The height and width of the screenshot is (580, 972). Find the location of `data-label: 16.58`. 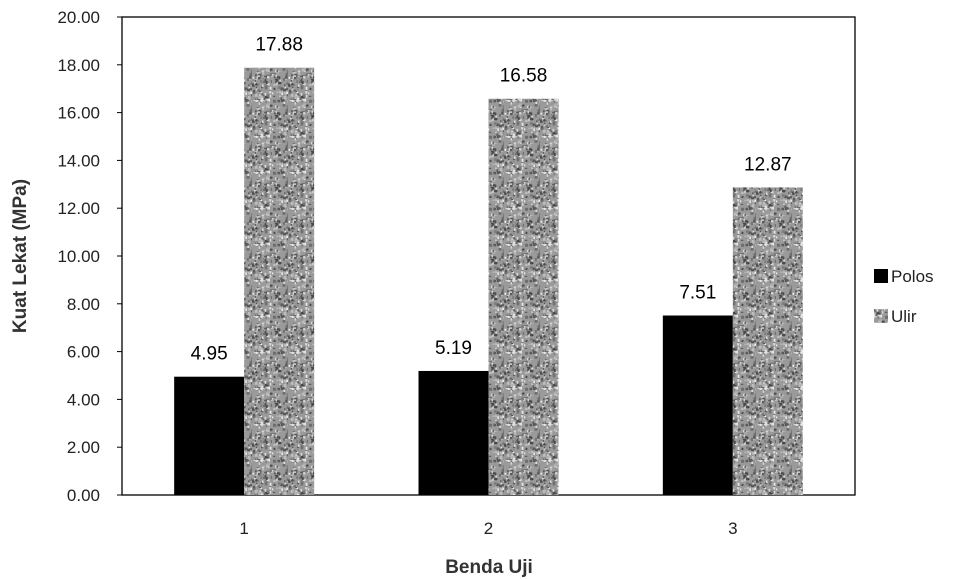

data-label: 16.58 is located at coordinates (524, 76).